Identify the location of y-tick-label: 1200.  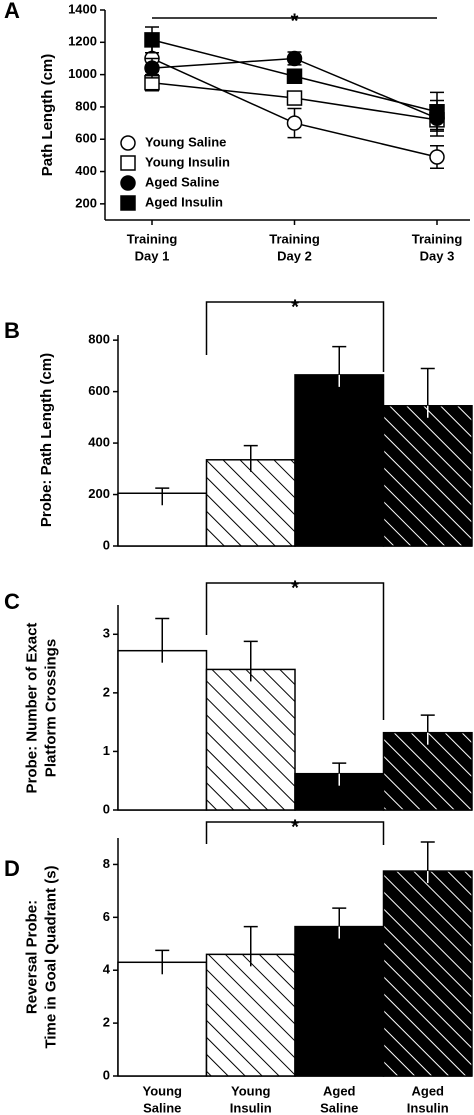
(82, 41).